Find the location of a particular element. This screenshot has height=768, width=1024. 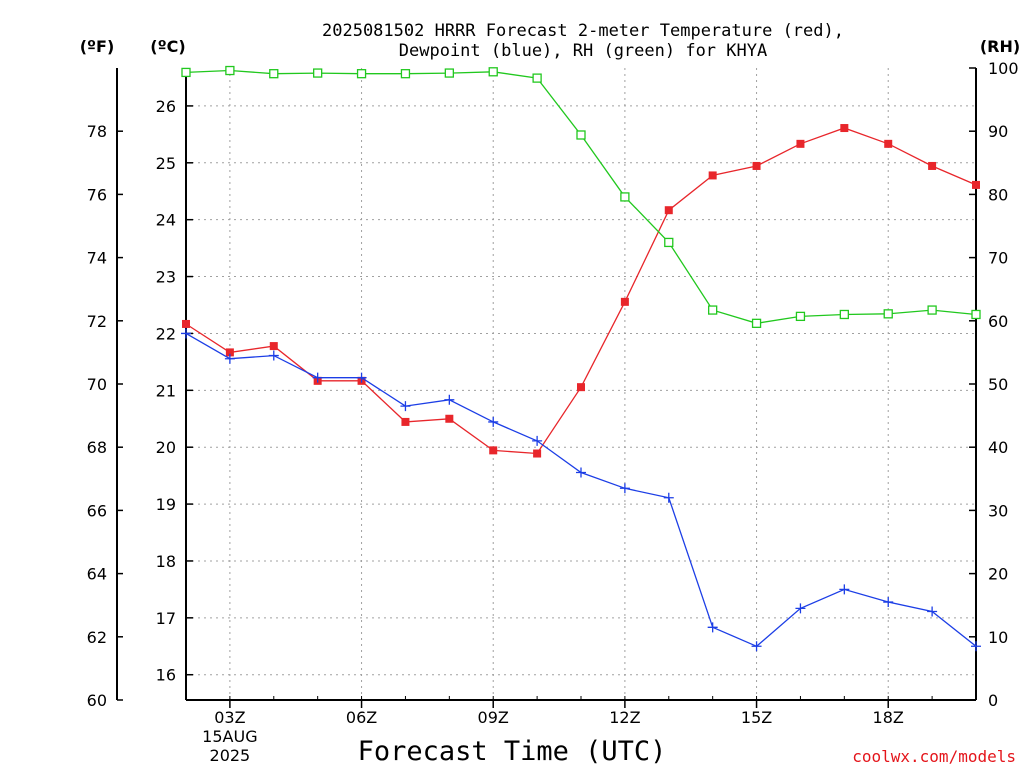

fahrenheit-tick-label: 70 is located at coordinates (97, 384).